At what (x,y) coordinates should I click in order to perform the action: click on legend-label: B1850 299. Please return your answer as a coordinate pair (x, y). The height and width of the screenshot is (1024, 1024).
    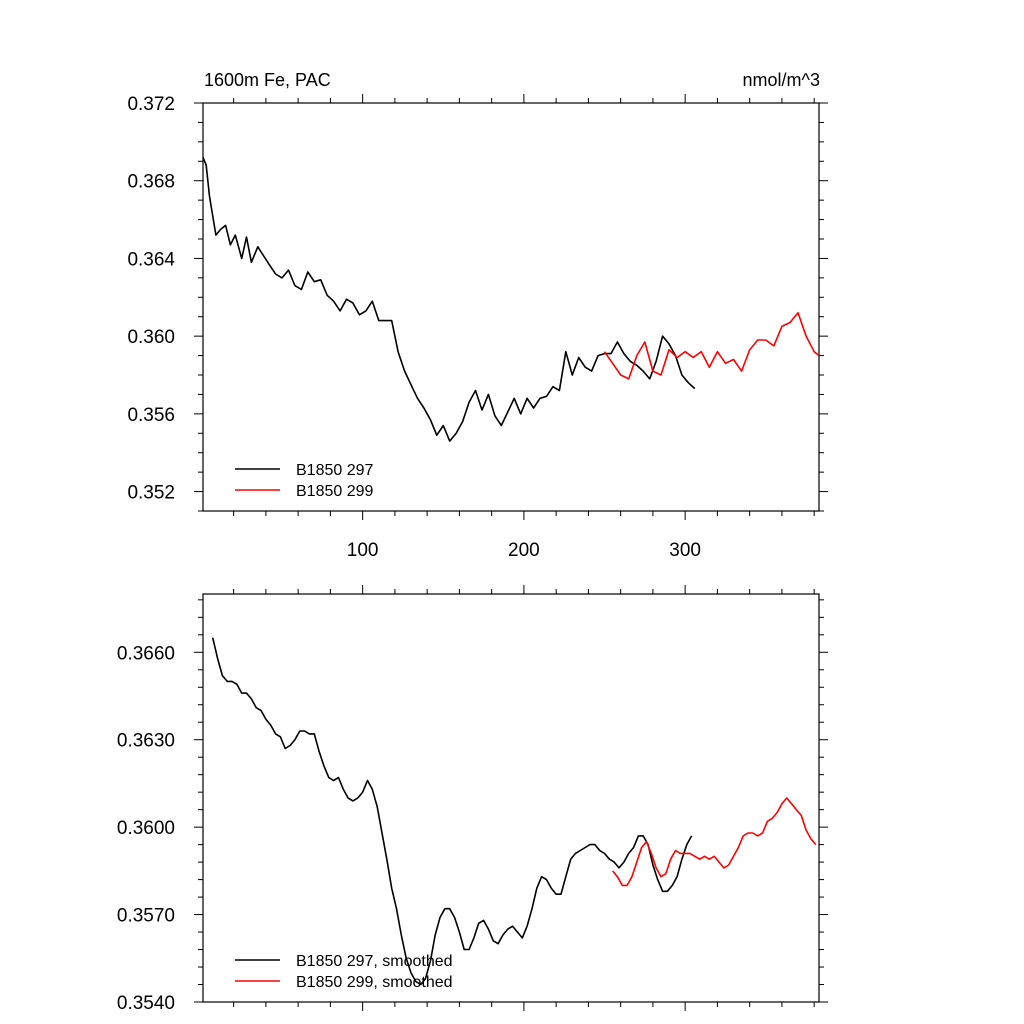
    Looking at the image, I should click on (335, 491).